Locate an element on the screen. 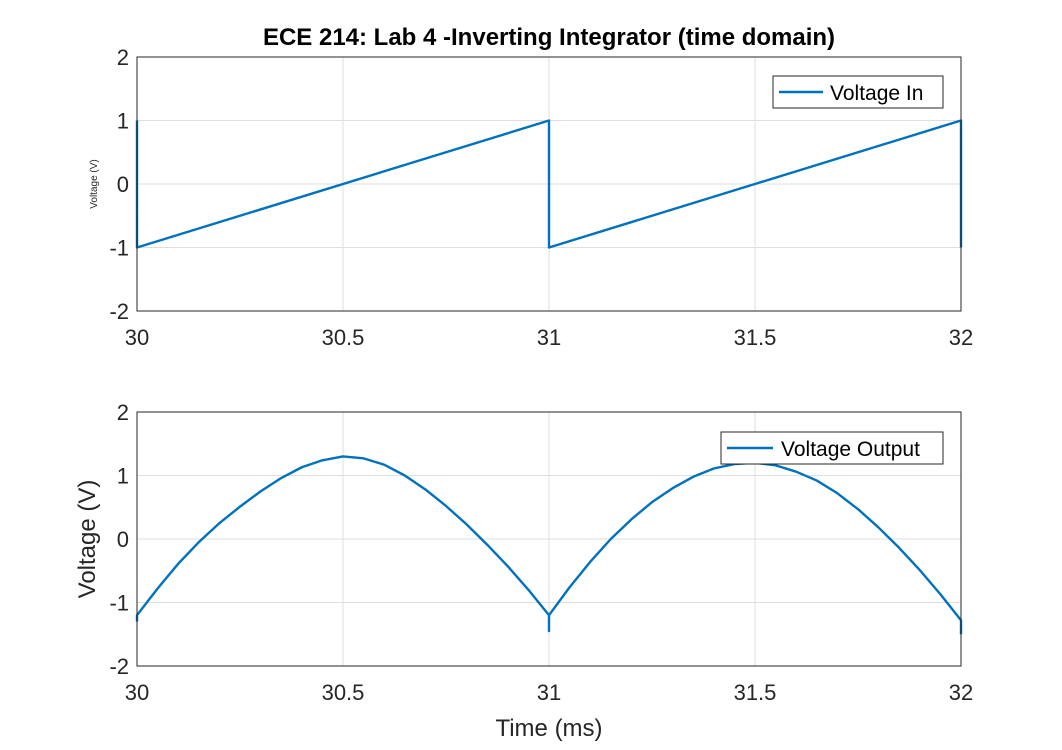 Image resolution: width=1062 pixels, height=750 pixels. bot-x-tick-label: 32 is located at coordinates (961, 692).